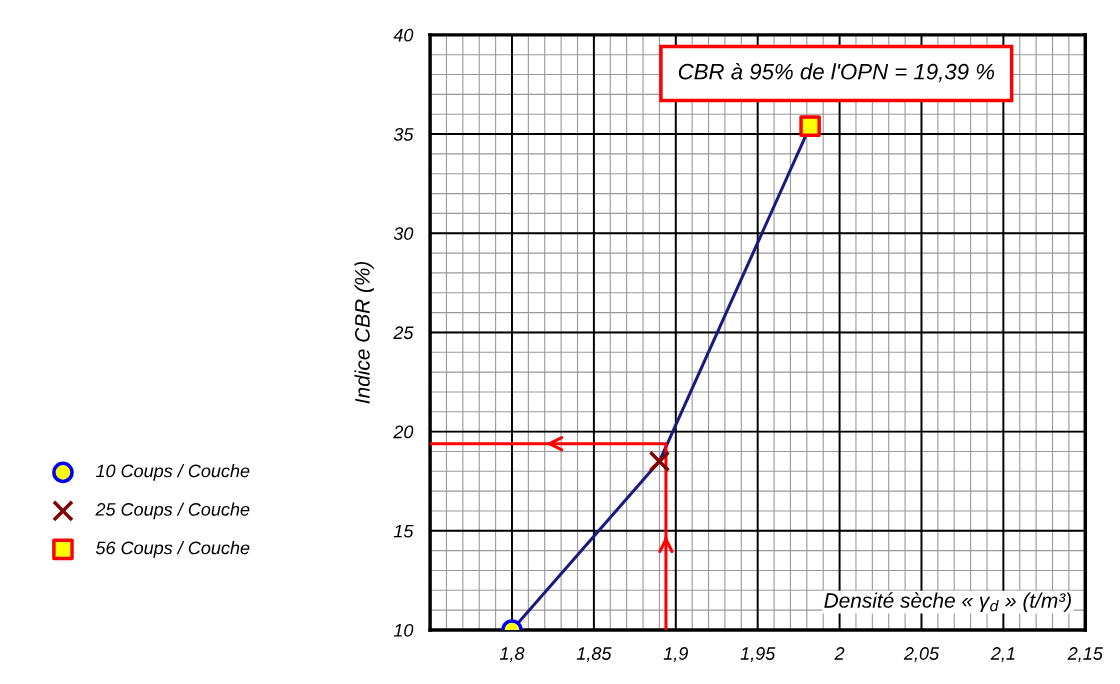  Describe the element at coordinates (403, 333) in the screenshot. I see `y-tick-label: 25` at that location.